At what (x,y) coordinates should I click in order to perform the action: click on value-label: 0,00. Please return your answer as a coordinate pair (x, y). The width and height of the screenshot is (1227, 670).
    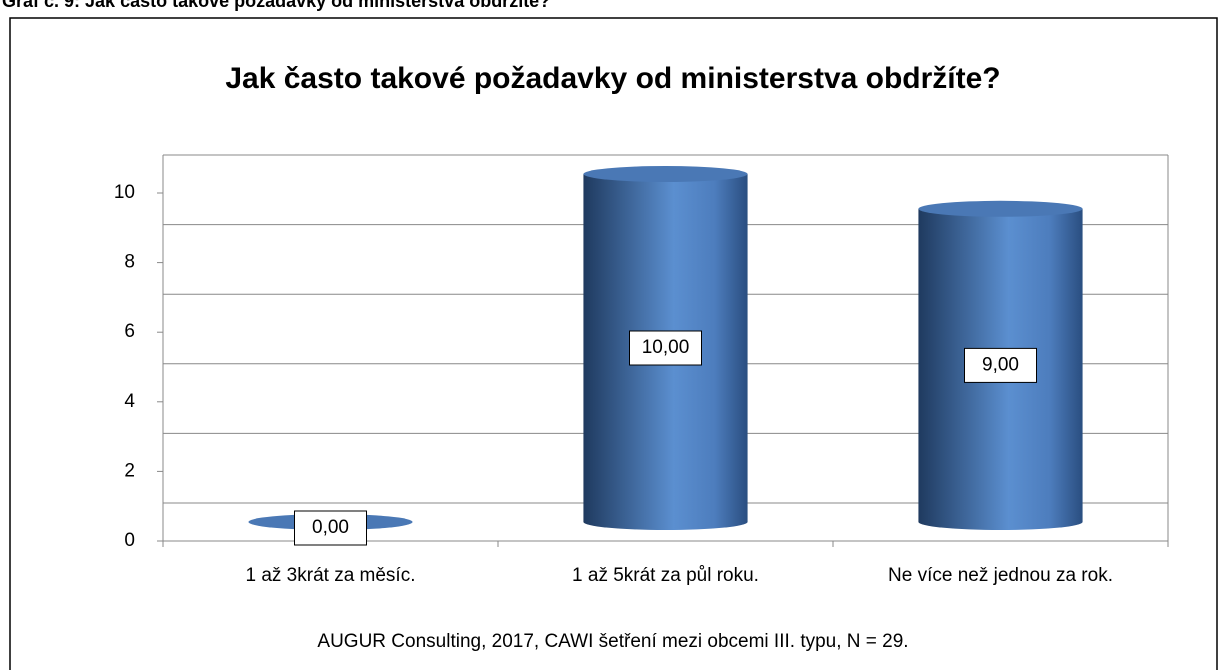
    Looking at the image, I should click on (330, 527).